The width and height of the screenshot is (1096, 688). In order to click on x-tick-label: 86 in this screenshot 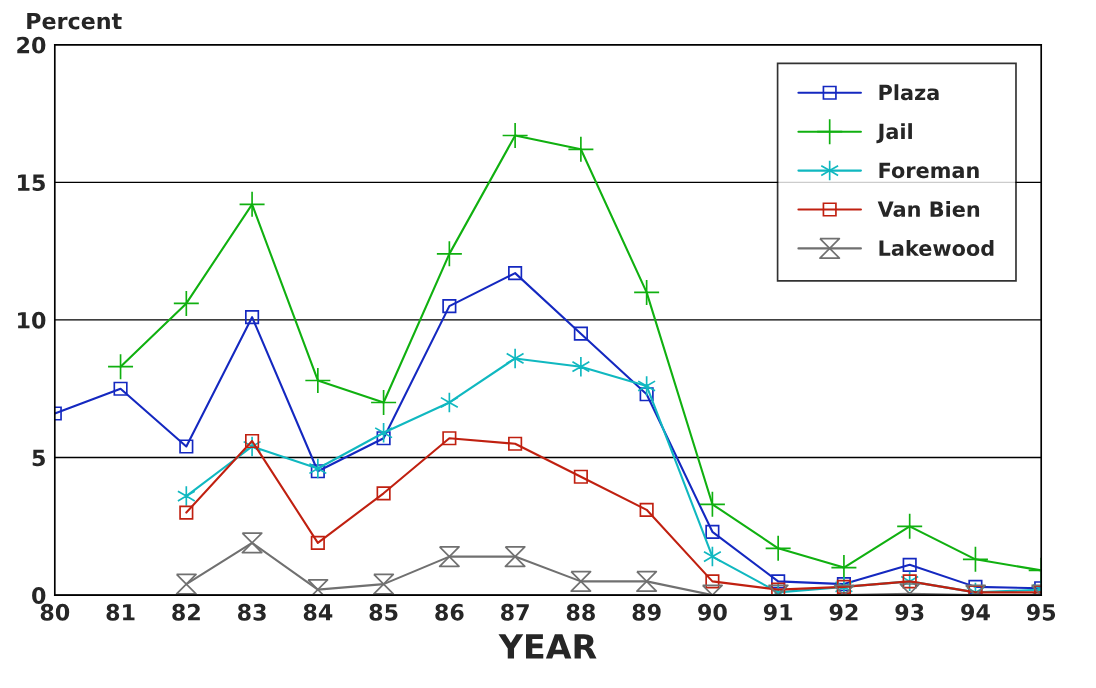, I will do `click(449, 612)`.